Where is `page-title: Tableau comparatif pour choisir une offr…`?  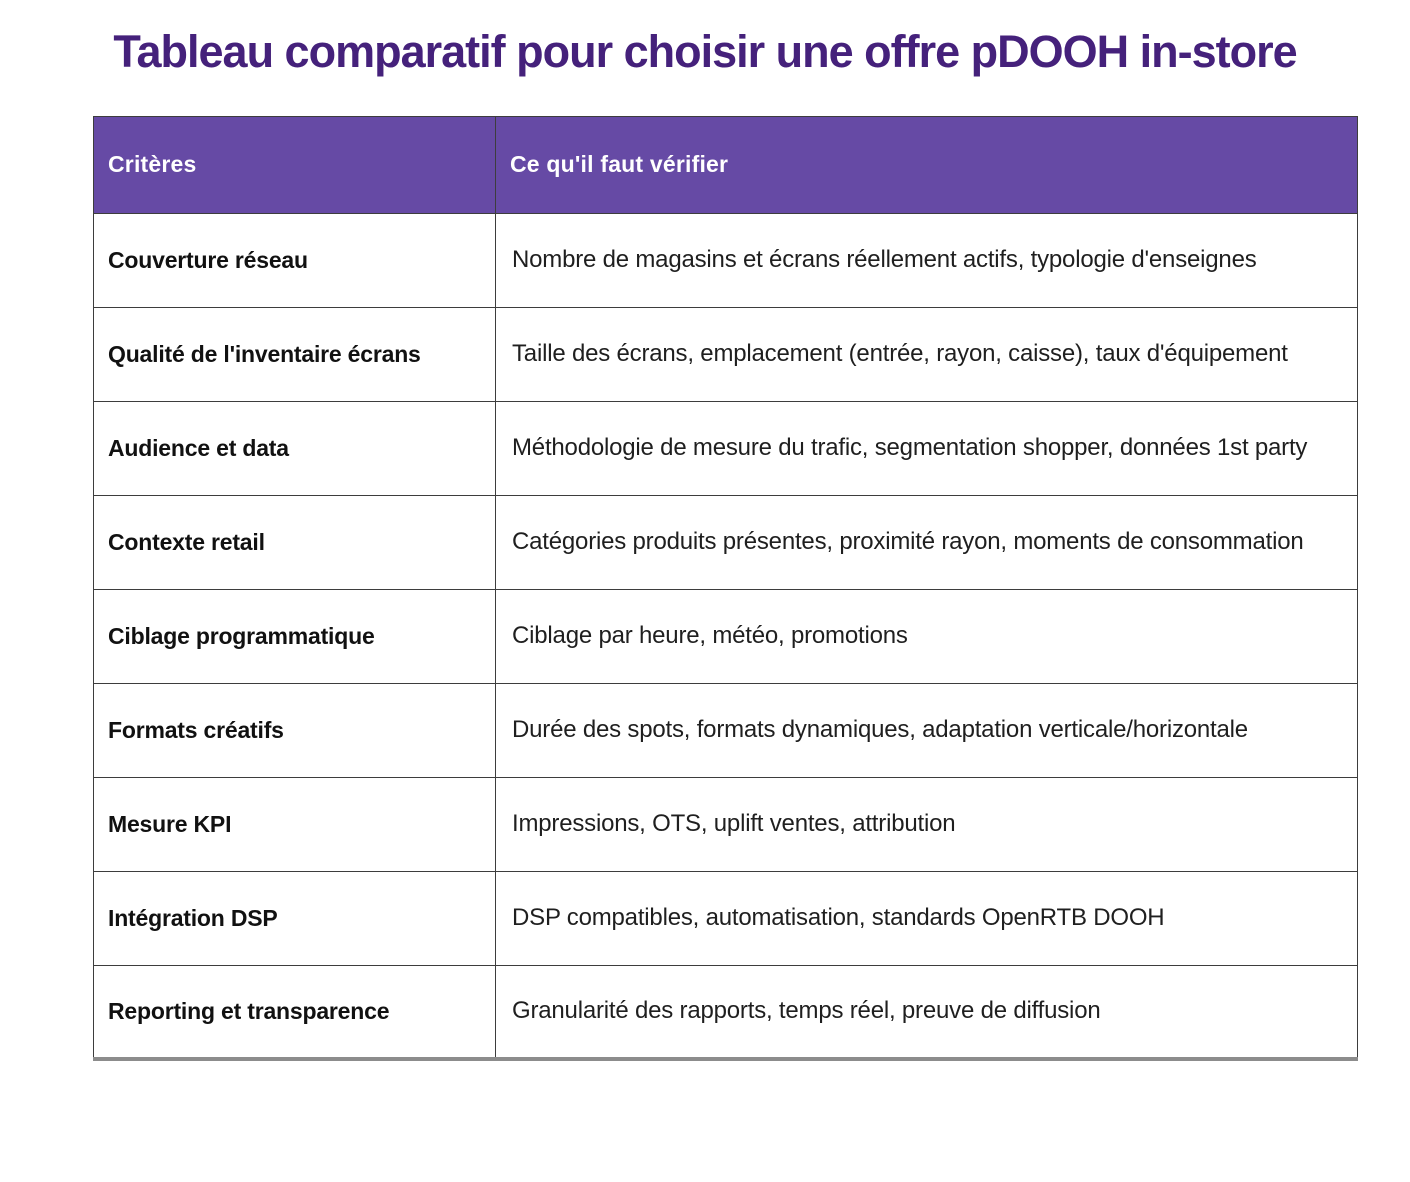 page-title: Tableau comparatif pour choisir une offr… is located at coordinates (705, 51).